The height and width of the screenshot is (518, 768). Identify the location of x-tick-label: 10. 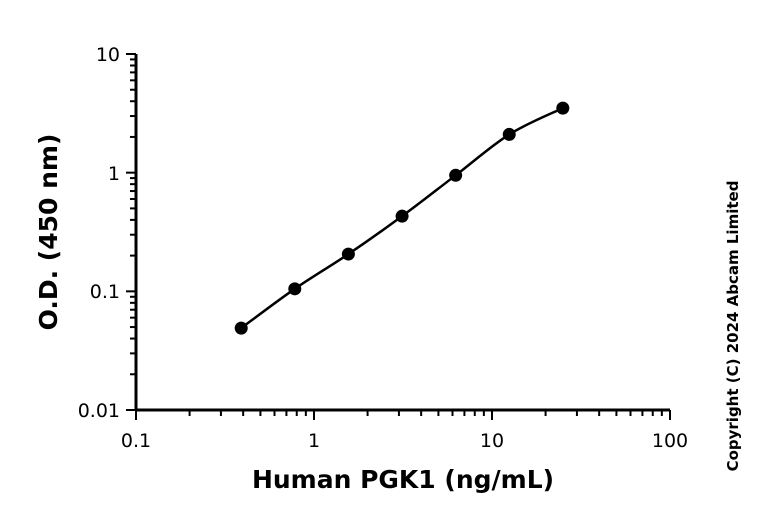
(492, 441).